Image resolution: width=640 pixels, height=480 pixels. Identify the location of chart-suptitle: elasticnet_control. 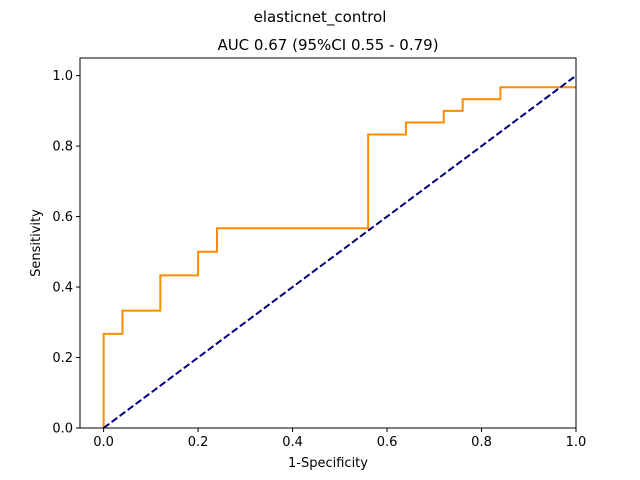
(320, 17).